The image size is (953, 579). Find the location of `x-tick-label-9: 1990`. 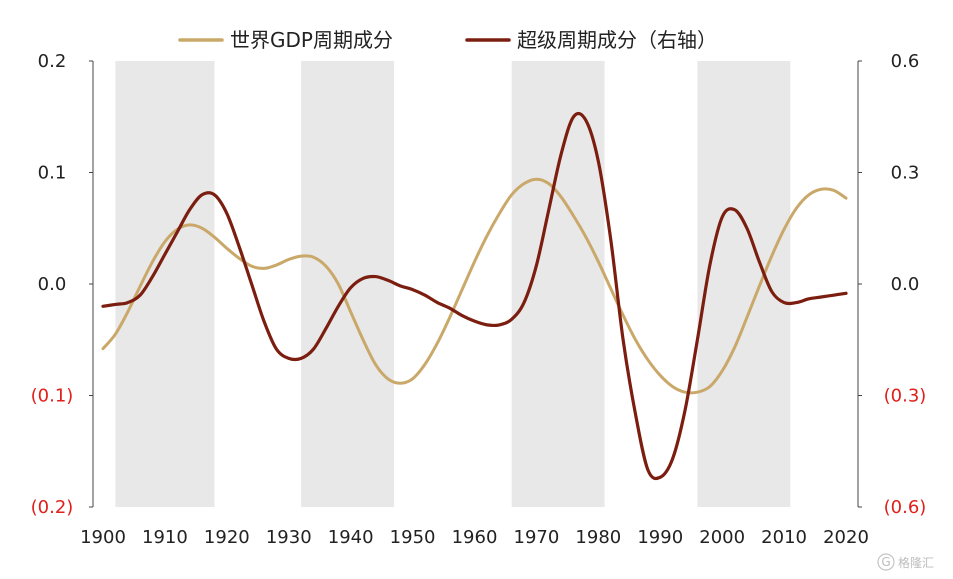

x-tick-label-9: 1990 is located at coordinates (660, 537).